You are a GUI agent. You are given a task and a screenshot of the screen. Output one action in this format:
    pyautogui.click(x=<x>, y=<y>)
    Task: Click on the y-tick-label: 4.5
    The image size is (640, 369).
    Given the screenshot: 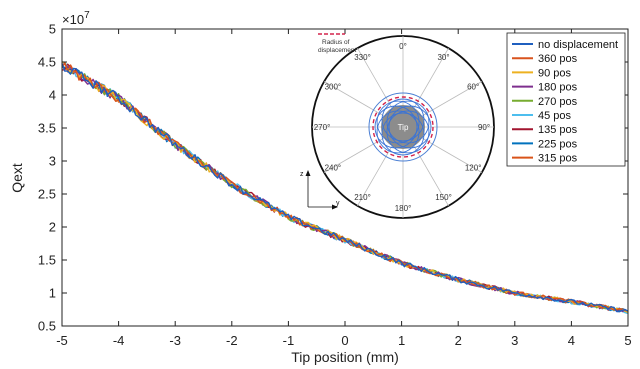 What is the action you would take?
    pyautogui.click(x=47, y=62)
    